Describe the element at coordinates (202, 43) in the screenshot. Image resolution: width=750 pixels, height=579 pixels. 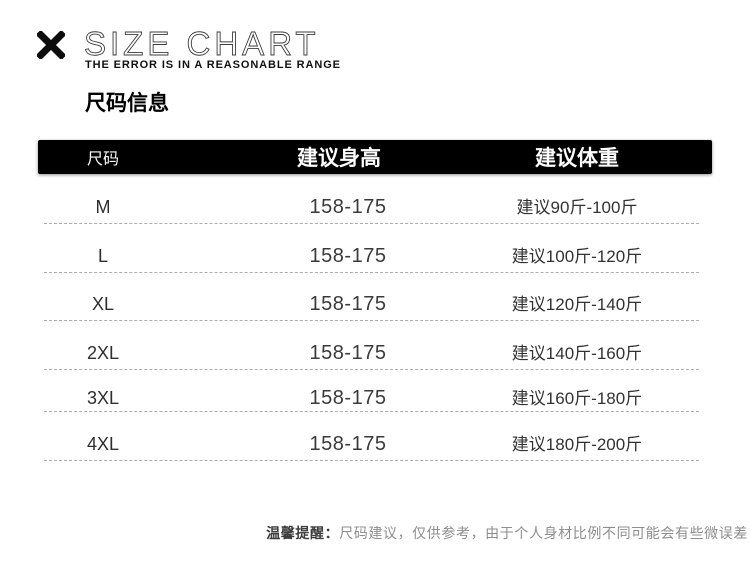
I see `brand-title: SIZE CHART` at that location.